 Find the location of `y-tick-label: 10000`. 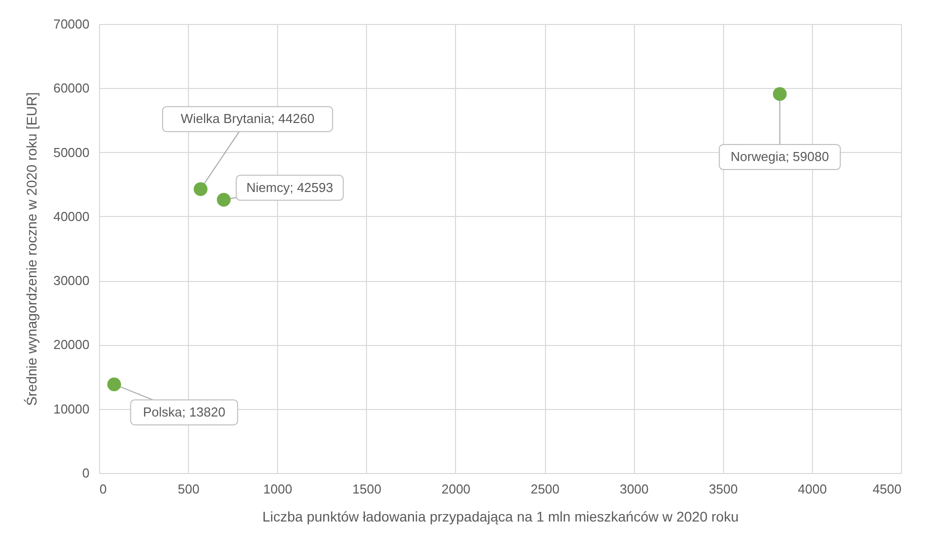

y-tick-label: 10000 is located at coordinates (71, 408).